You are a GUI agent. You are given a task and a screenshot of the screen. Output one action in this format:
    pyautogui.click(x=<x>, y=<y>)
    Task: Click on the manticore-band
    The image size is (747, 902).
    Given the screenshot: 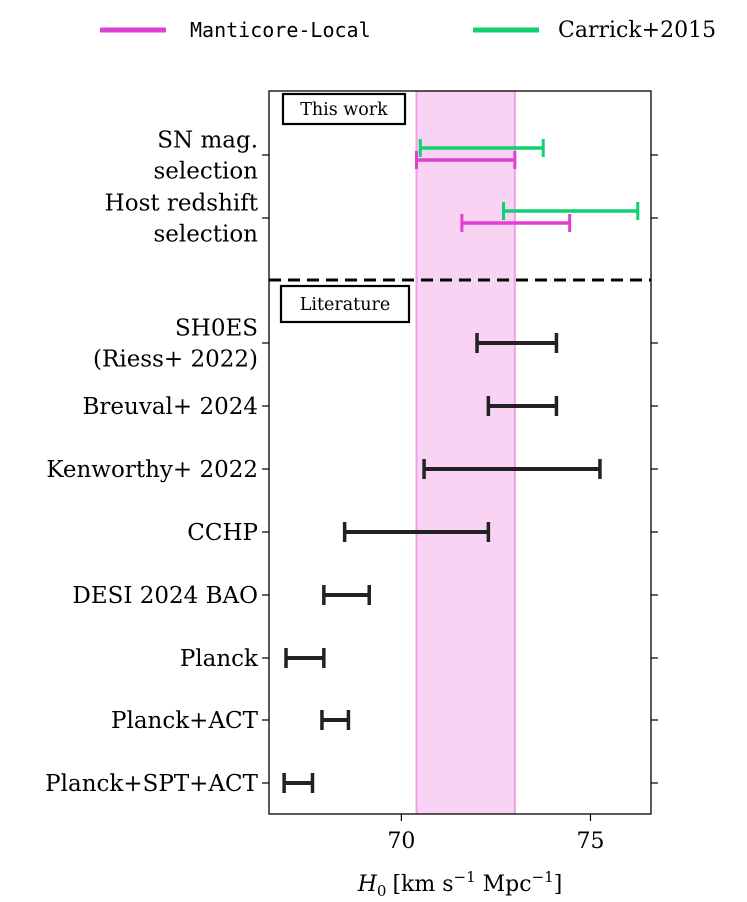 What is the action you would take?
    pyautogui.click(x=465, y=452)
    